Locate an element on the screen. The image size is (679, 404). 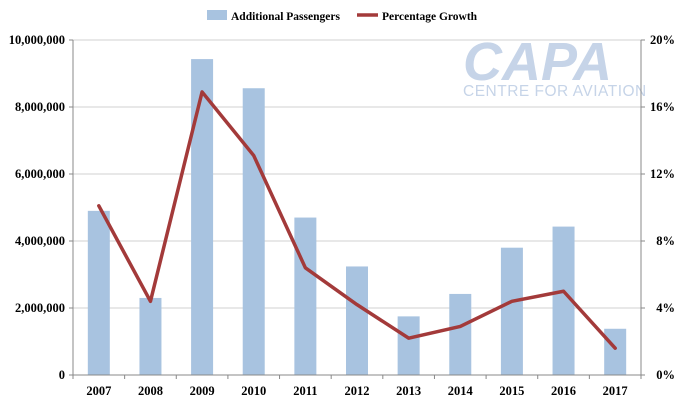
x-tick-label: 2014 is located at coordinates (461, 391).